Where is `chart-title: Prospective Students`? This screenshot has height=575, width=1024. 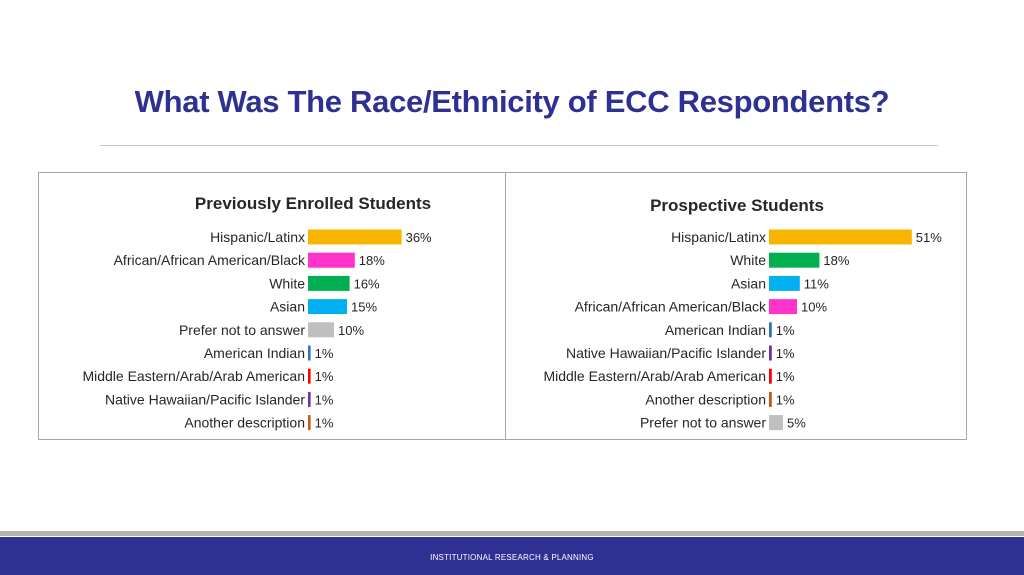
chart-title: Prospective Students is located at coordinates (737, 205).